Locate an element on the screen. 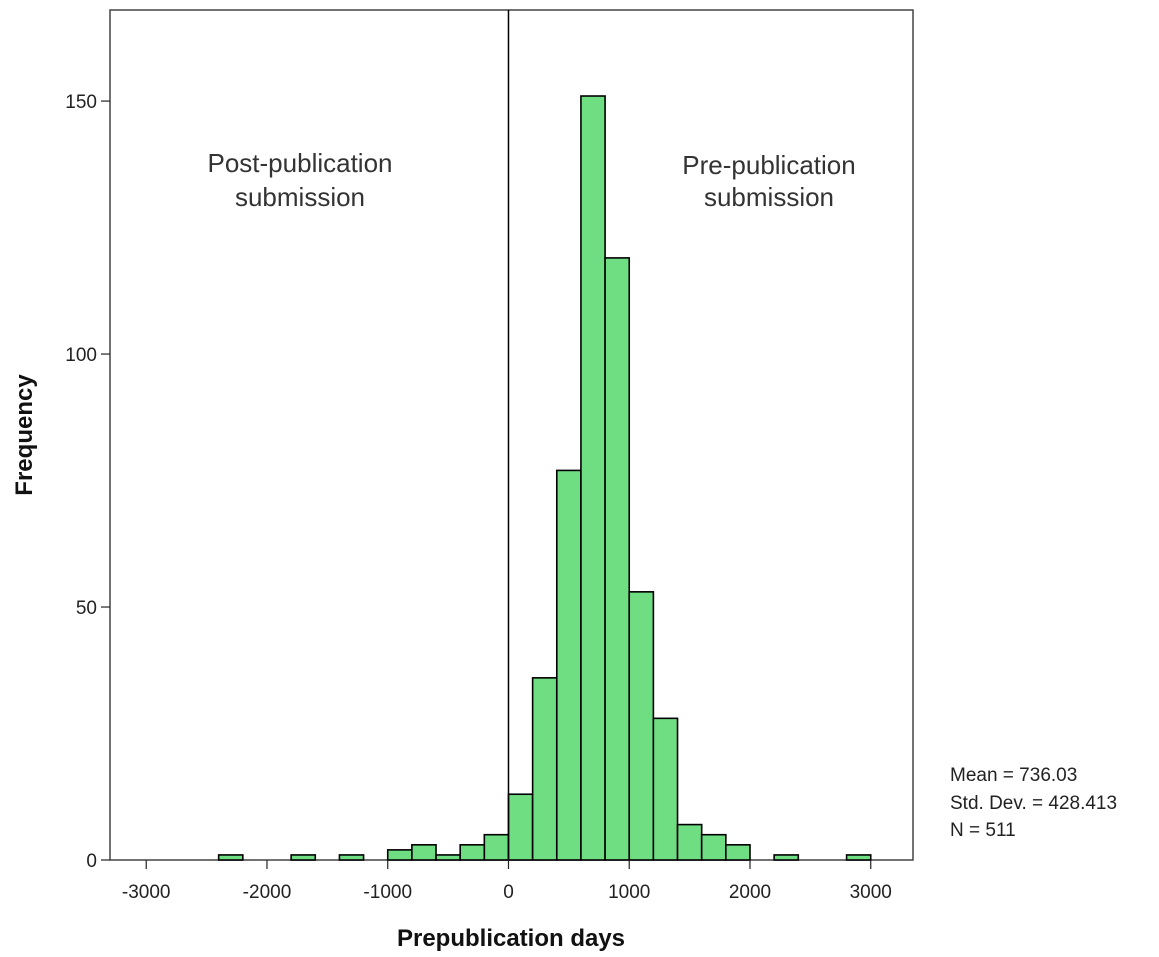  stats-std-dev: Std. Dev. = 428.413 is located at coordinates (1033, 803).